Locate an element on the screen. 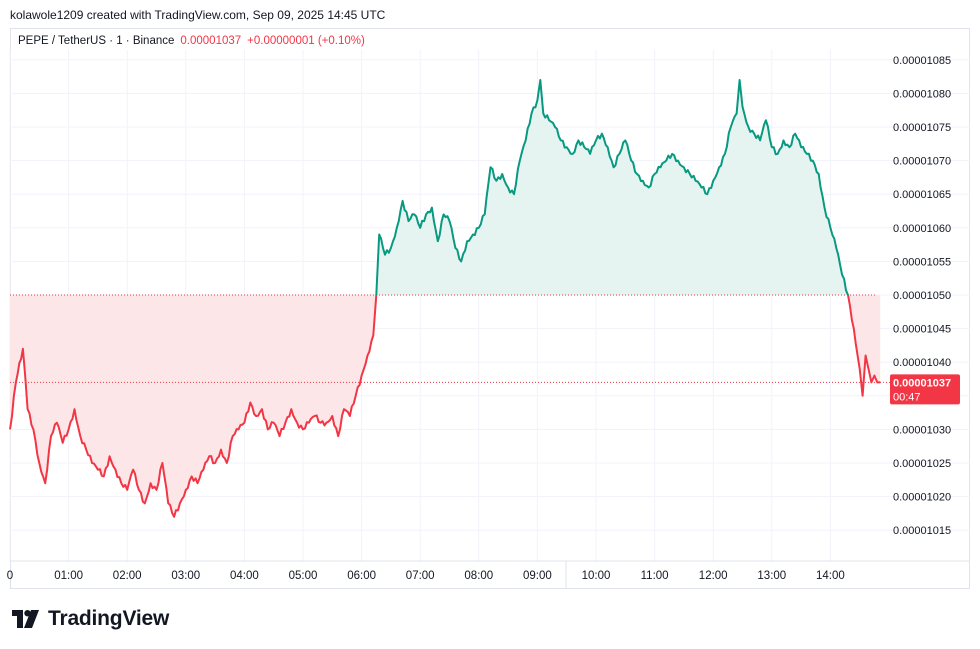 The height and width of the screenshot is (649, 980). x-tick-label: 14:00 is located at coordinates (830, 576).